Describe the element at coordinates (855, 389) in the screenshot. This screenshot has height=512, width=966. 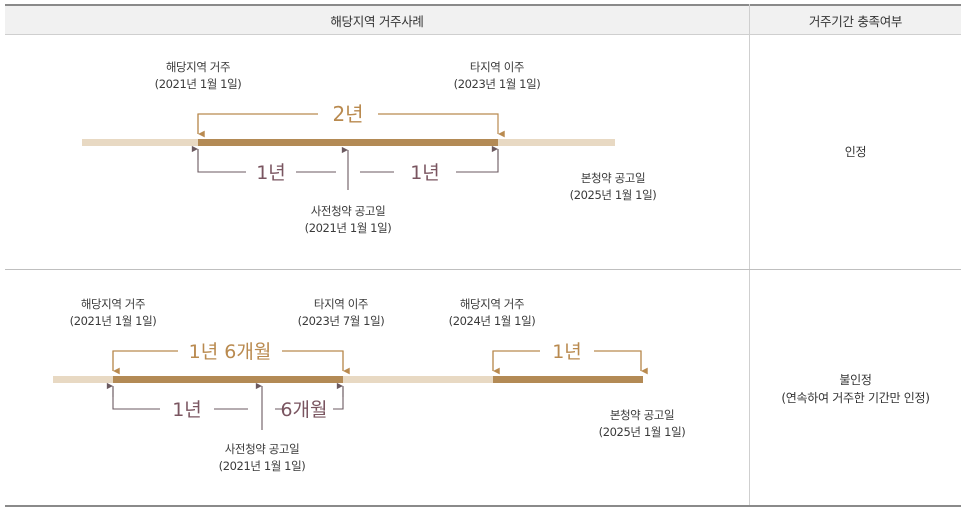
I see `row2-result: 불인정 (연속하여 거주한 기간만 인정)` at that location.